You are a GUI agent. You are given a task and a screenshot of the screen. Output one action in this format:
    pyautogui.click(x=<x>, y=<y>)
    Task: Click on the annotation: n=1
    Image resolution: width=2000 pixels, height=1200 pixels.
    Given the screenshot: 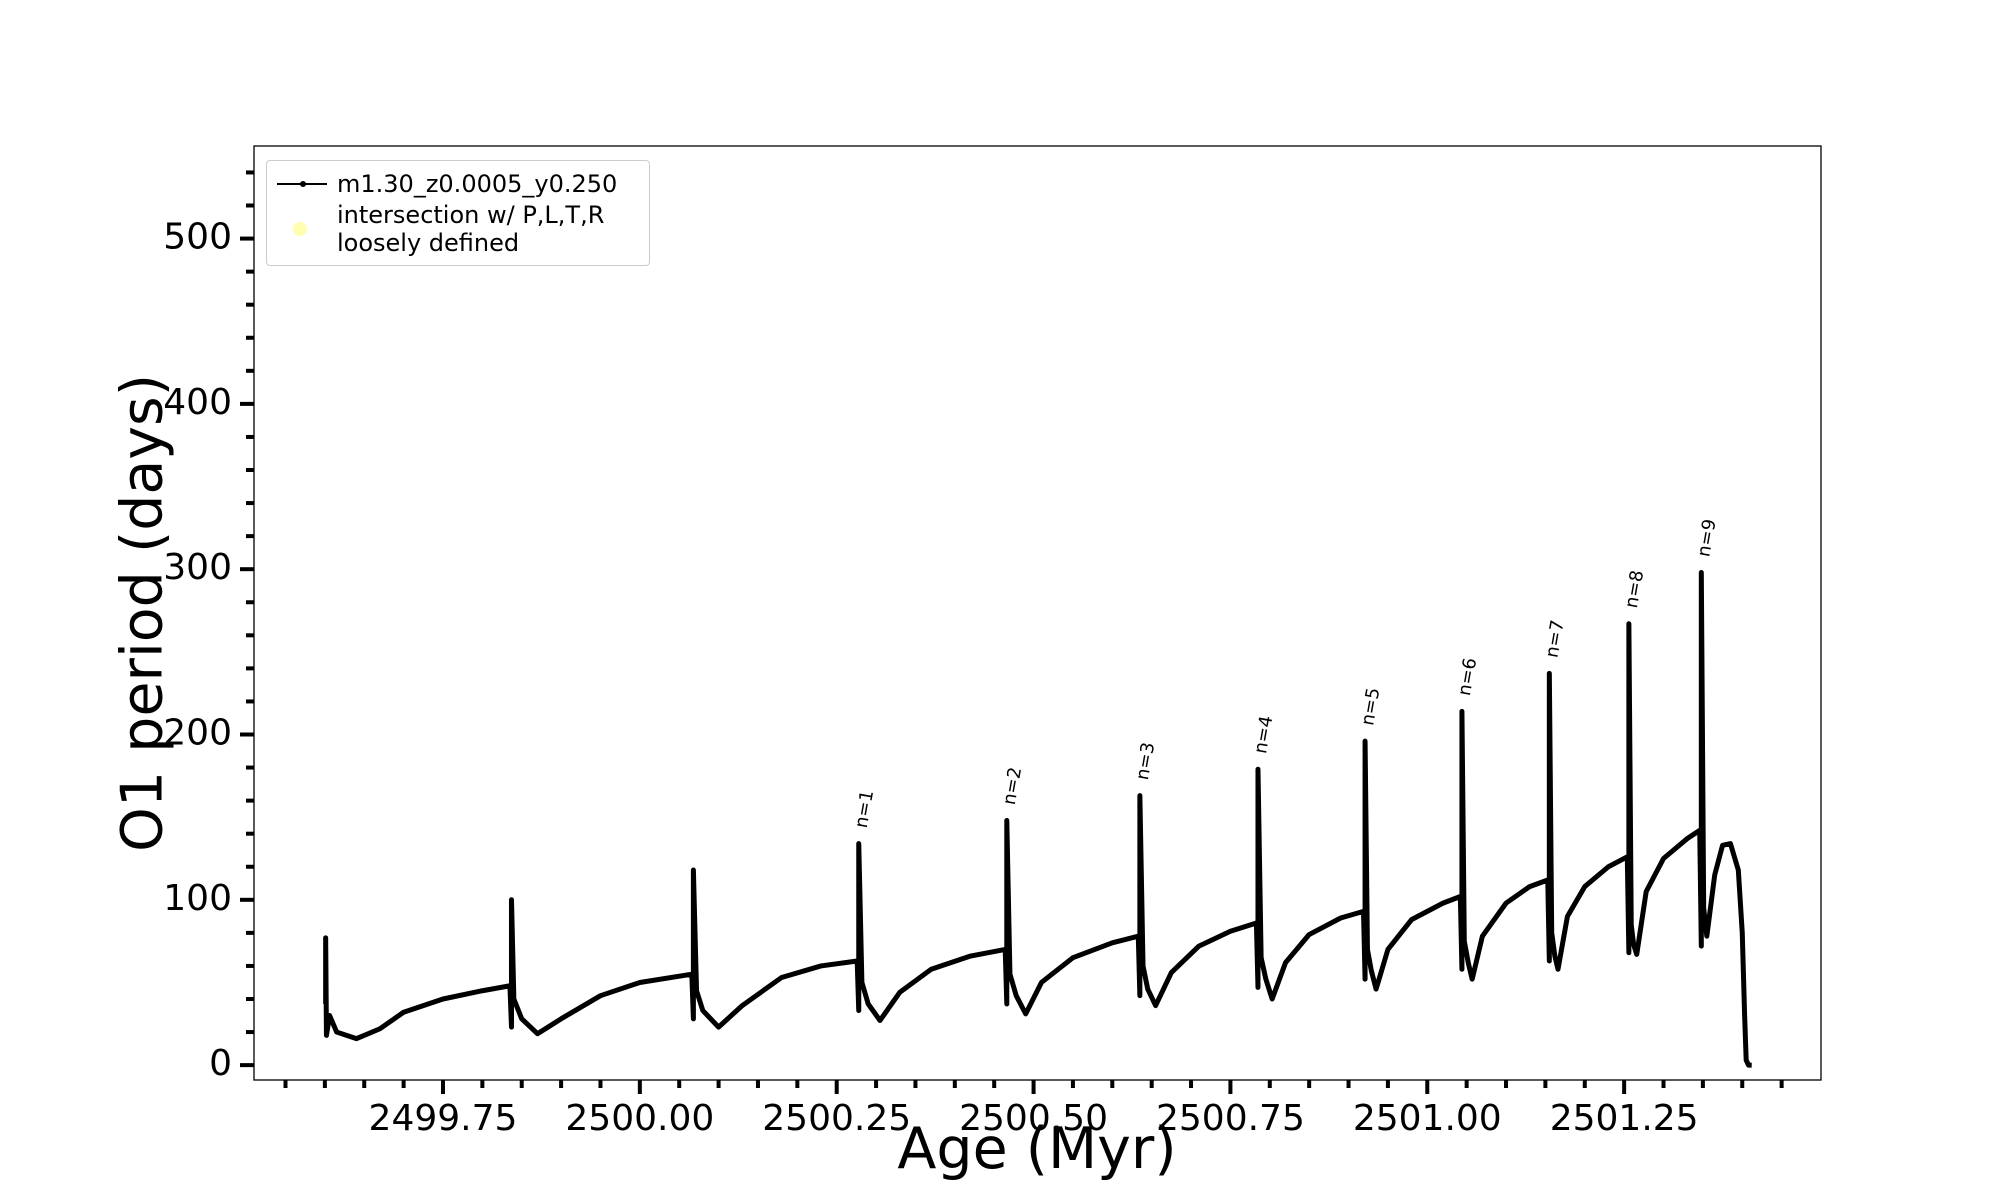 What is the action you would take?
    pyautogui.click(x=864, y=809)
    